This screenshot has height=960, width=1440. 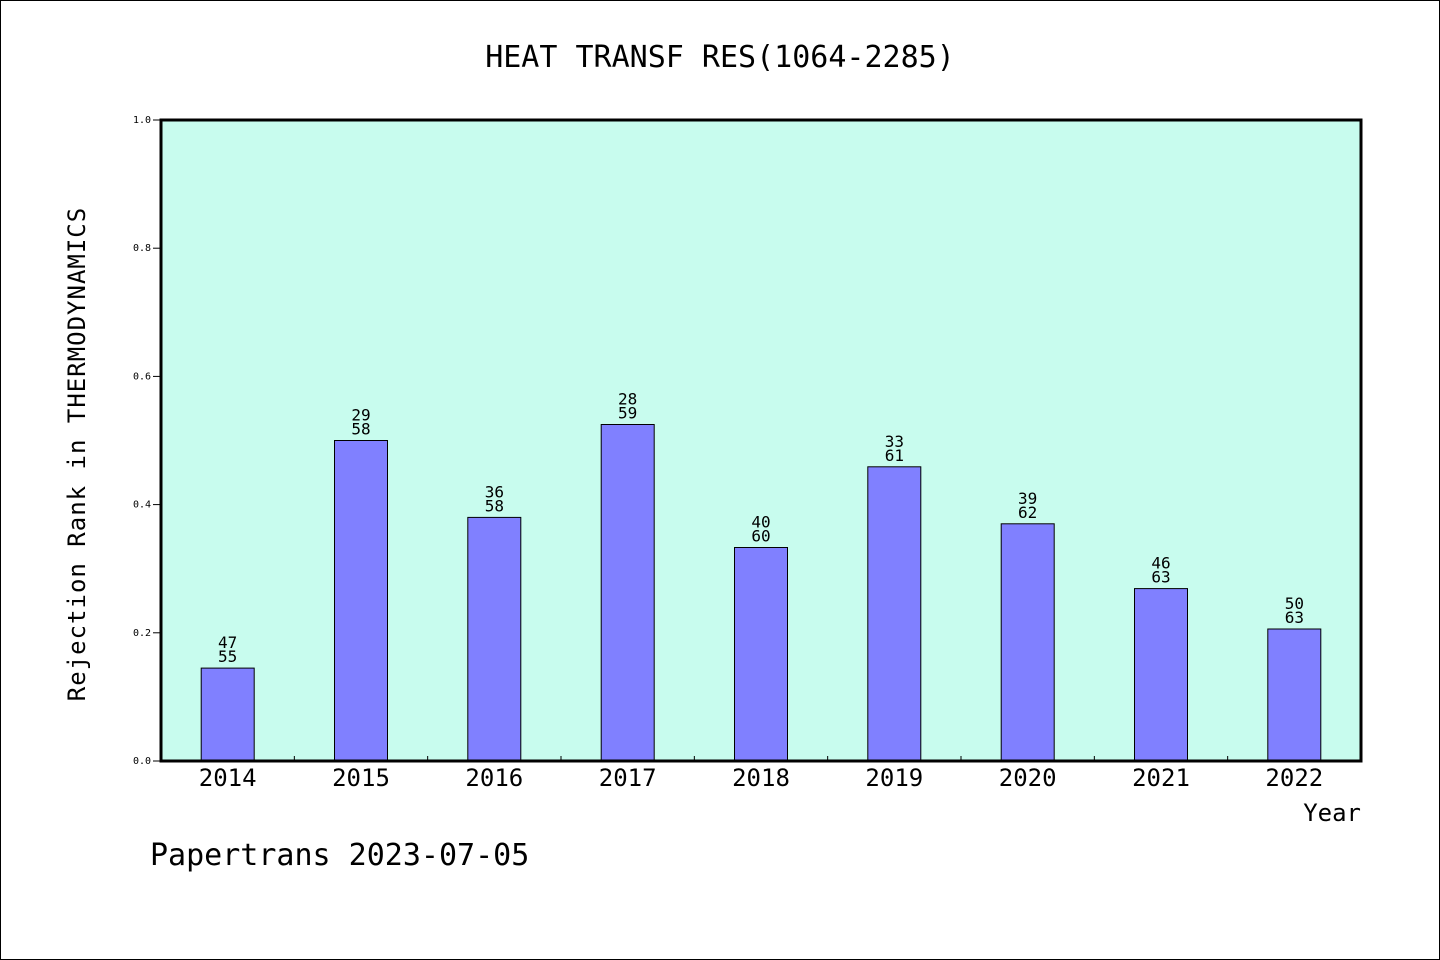 What do you see at coordinates (894, 441) in the screenshot?
I see `bar-label-top-2019: 33` at bounding box center [894, 441].